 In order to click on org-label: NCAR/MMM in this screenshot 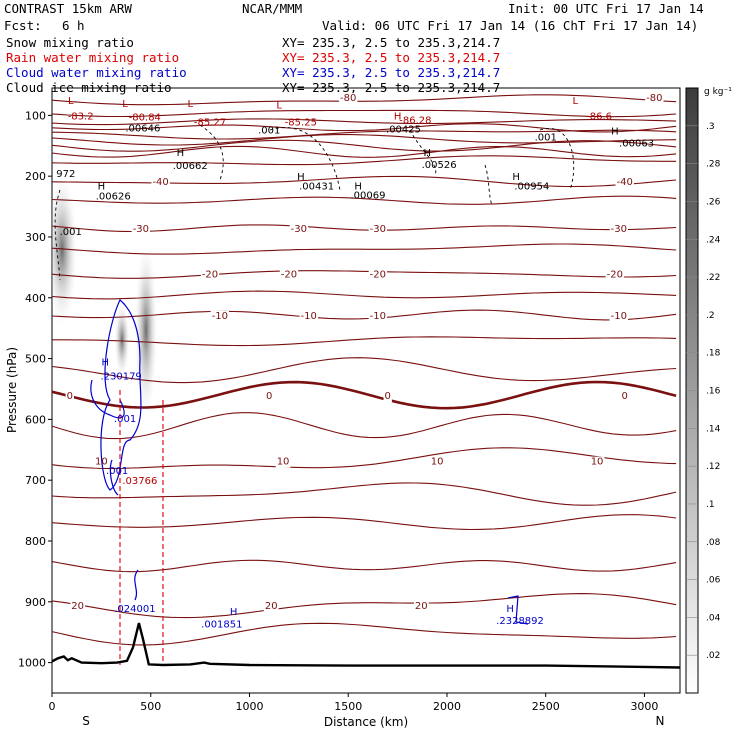, I will do `click(272, 8)`.